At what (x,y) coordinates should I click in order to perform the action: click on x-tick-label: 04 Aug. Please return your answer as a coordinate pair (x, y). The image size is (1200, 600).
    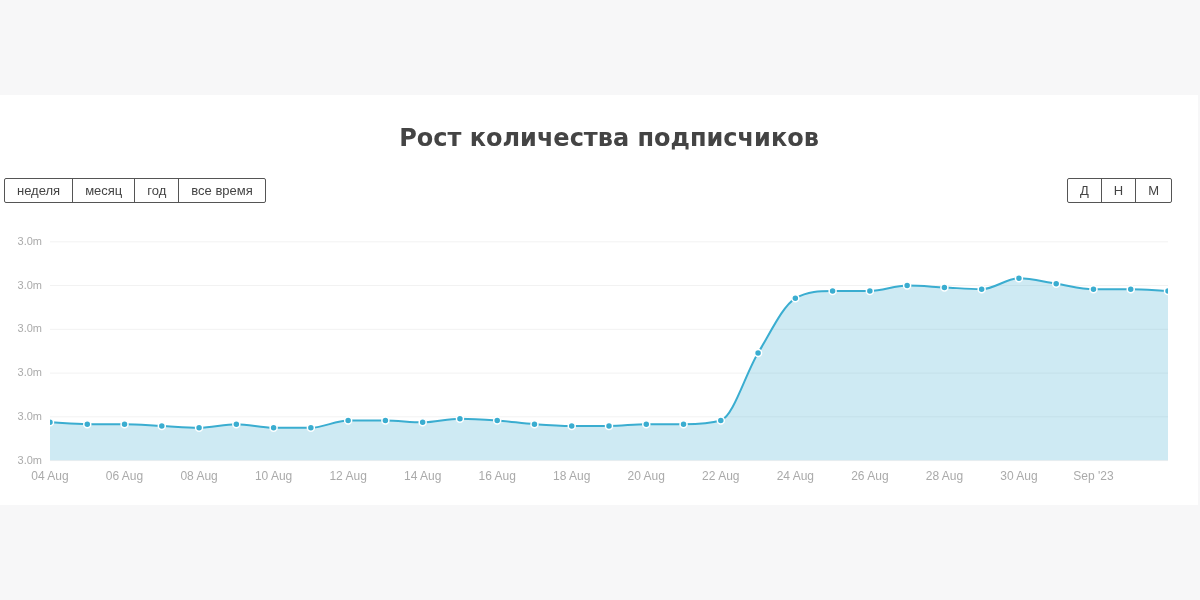
    Looking at the image, I should click on (50, 476).